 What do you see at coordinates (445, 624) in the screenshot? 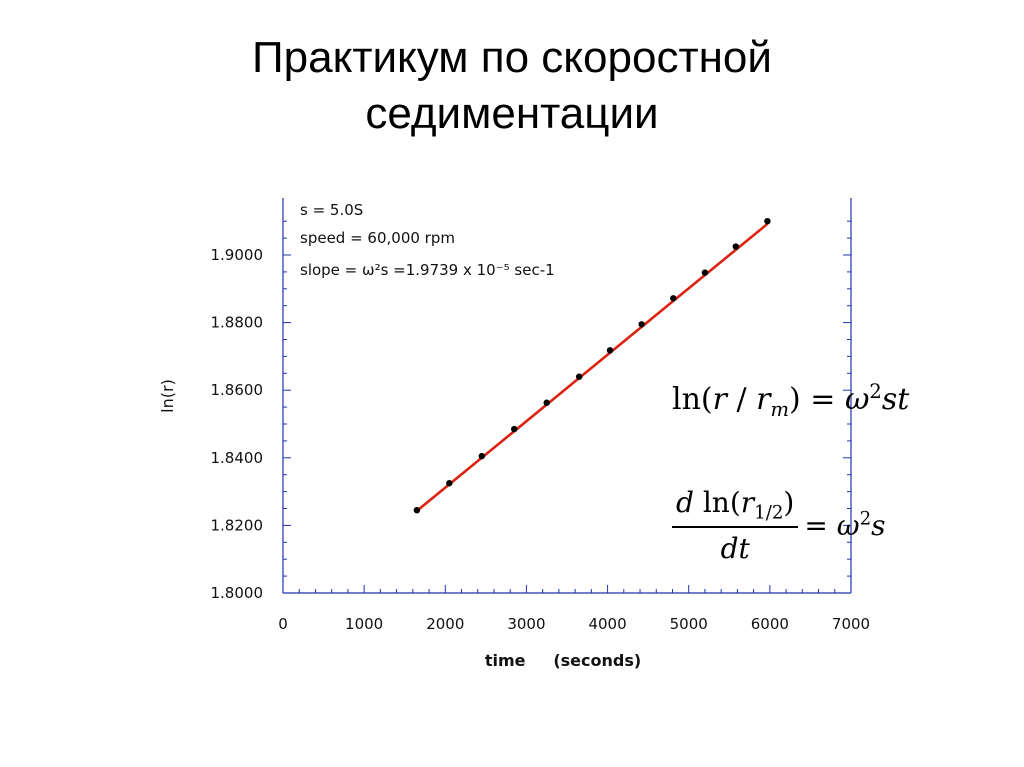
I see `x-tick-label: 2000` at bounding box center [445, 624].